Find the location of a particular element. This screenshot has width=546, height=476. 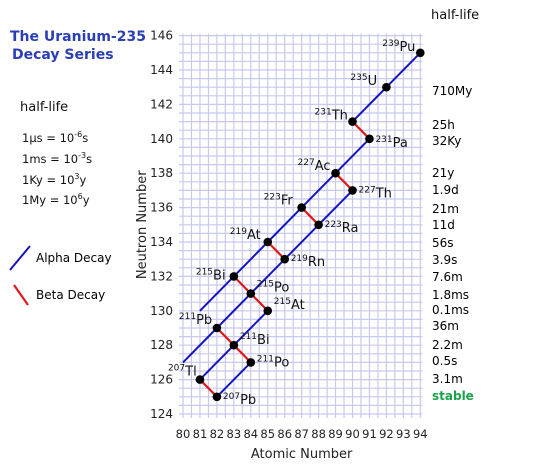

nuclide-label: 219At is located at coordinates (245, 235).